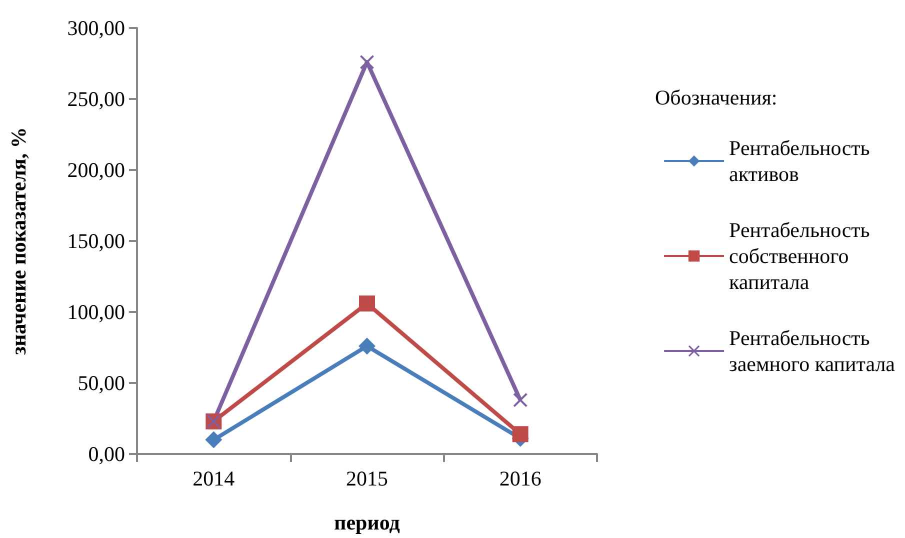 Image resolution: width=905 pixels, height=538 pixels. I want to click on y-tick-label: 150,00, so click(96, 241).